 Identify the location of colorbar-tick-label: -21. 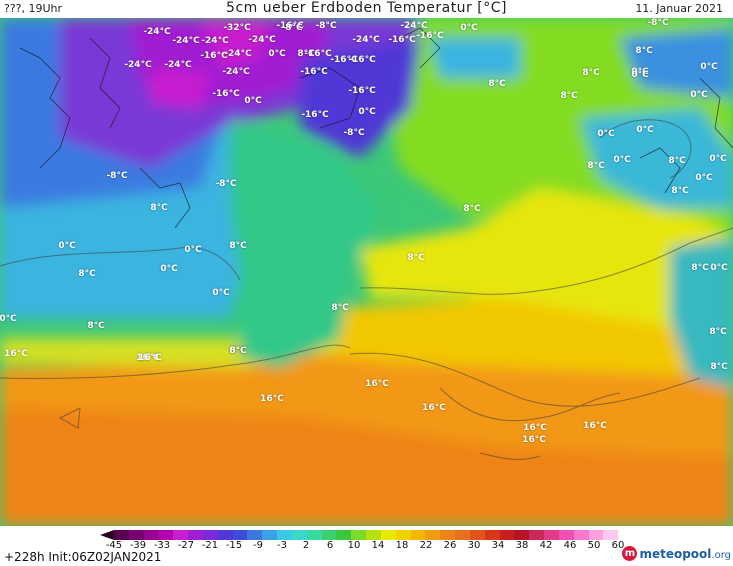
(210, 545).